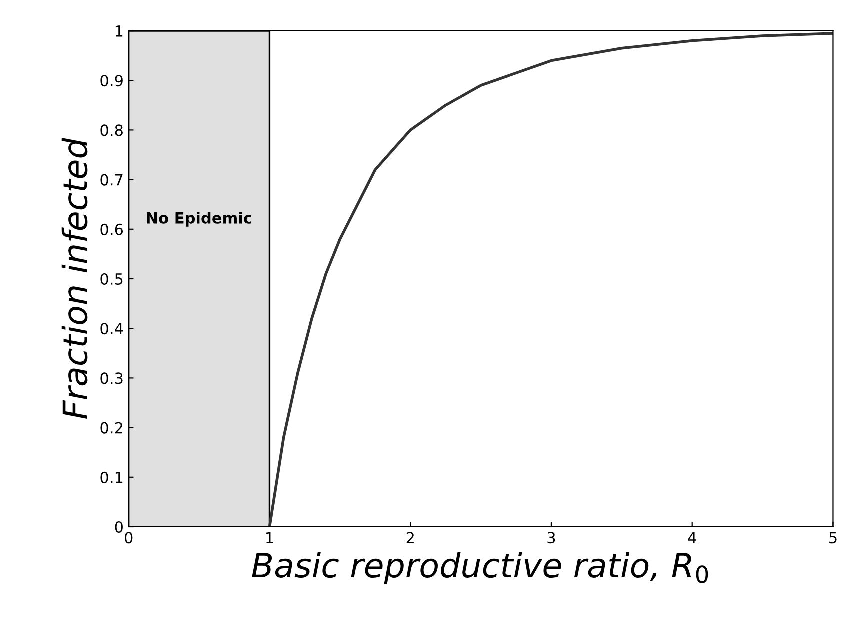 The image size is (859, 620). I want to click on y-tick-label: 0.7, so click(111, 180).